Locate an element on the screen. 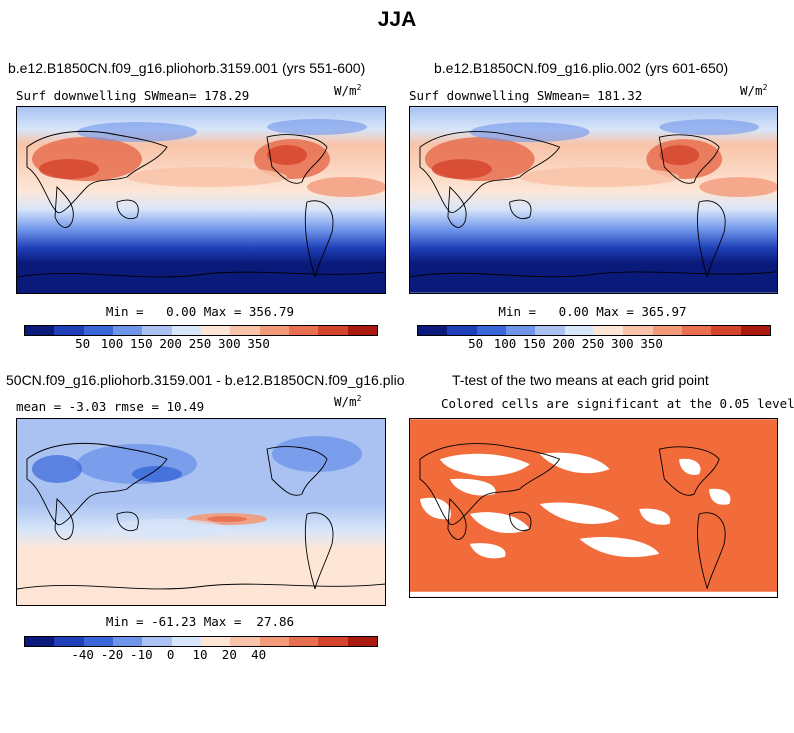 The image size is (794, 733). panel3-colorbar is located at coordinates (201, 641).